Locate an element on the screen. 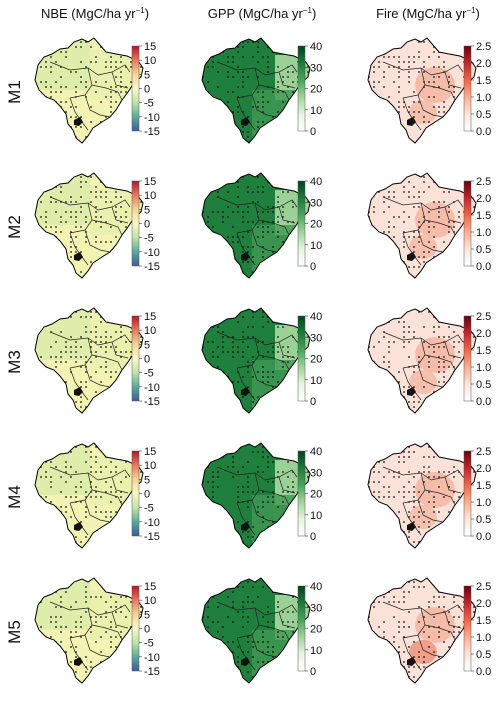 This screenshot has height=706, width=500. nbe-colorbar: 15 10 5 0 -5 -10 -15 is located at coordinates (145, 494).